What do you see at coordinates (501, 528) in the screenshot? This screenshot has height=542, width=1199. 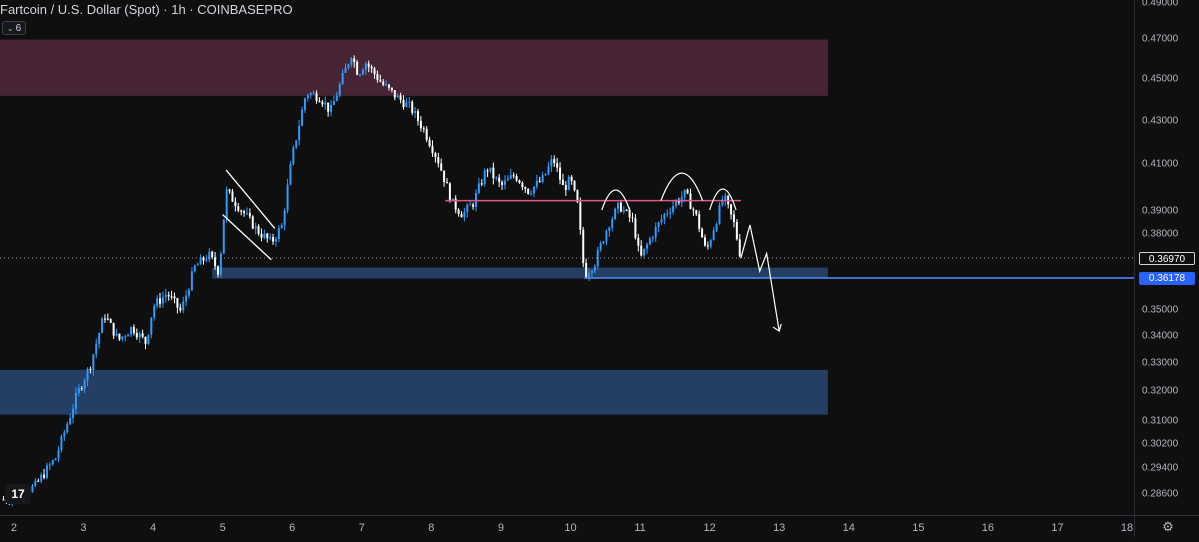 I see `x-tick-label: 9` at bounding box center [501, 528].